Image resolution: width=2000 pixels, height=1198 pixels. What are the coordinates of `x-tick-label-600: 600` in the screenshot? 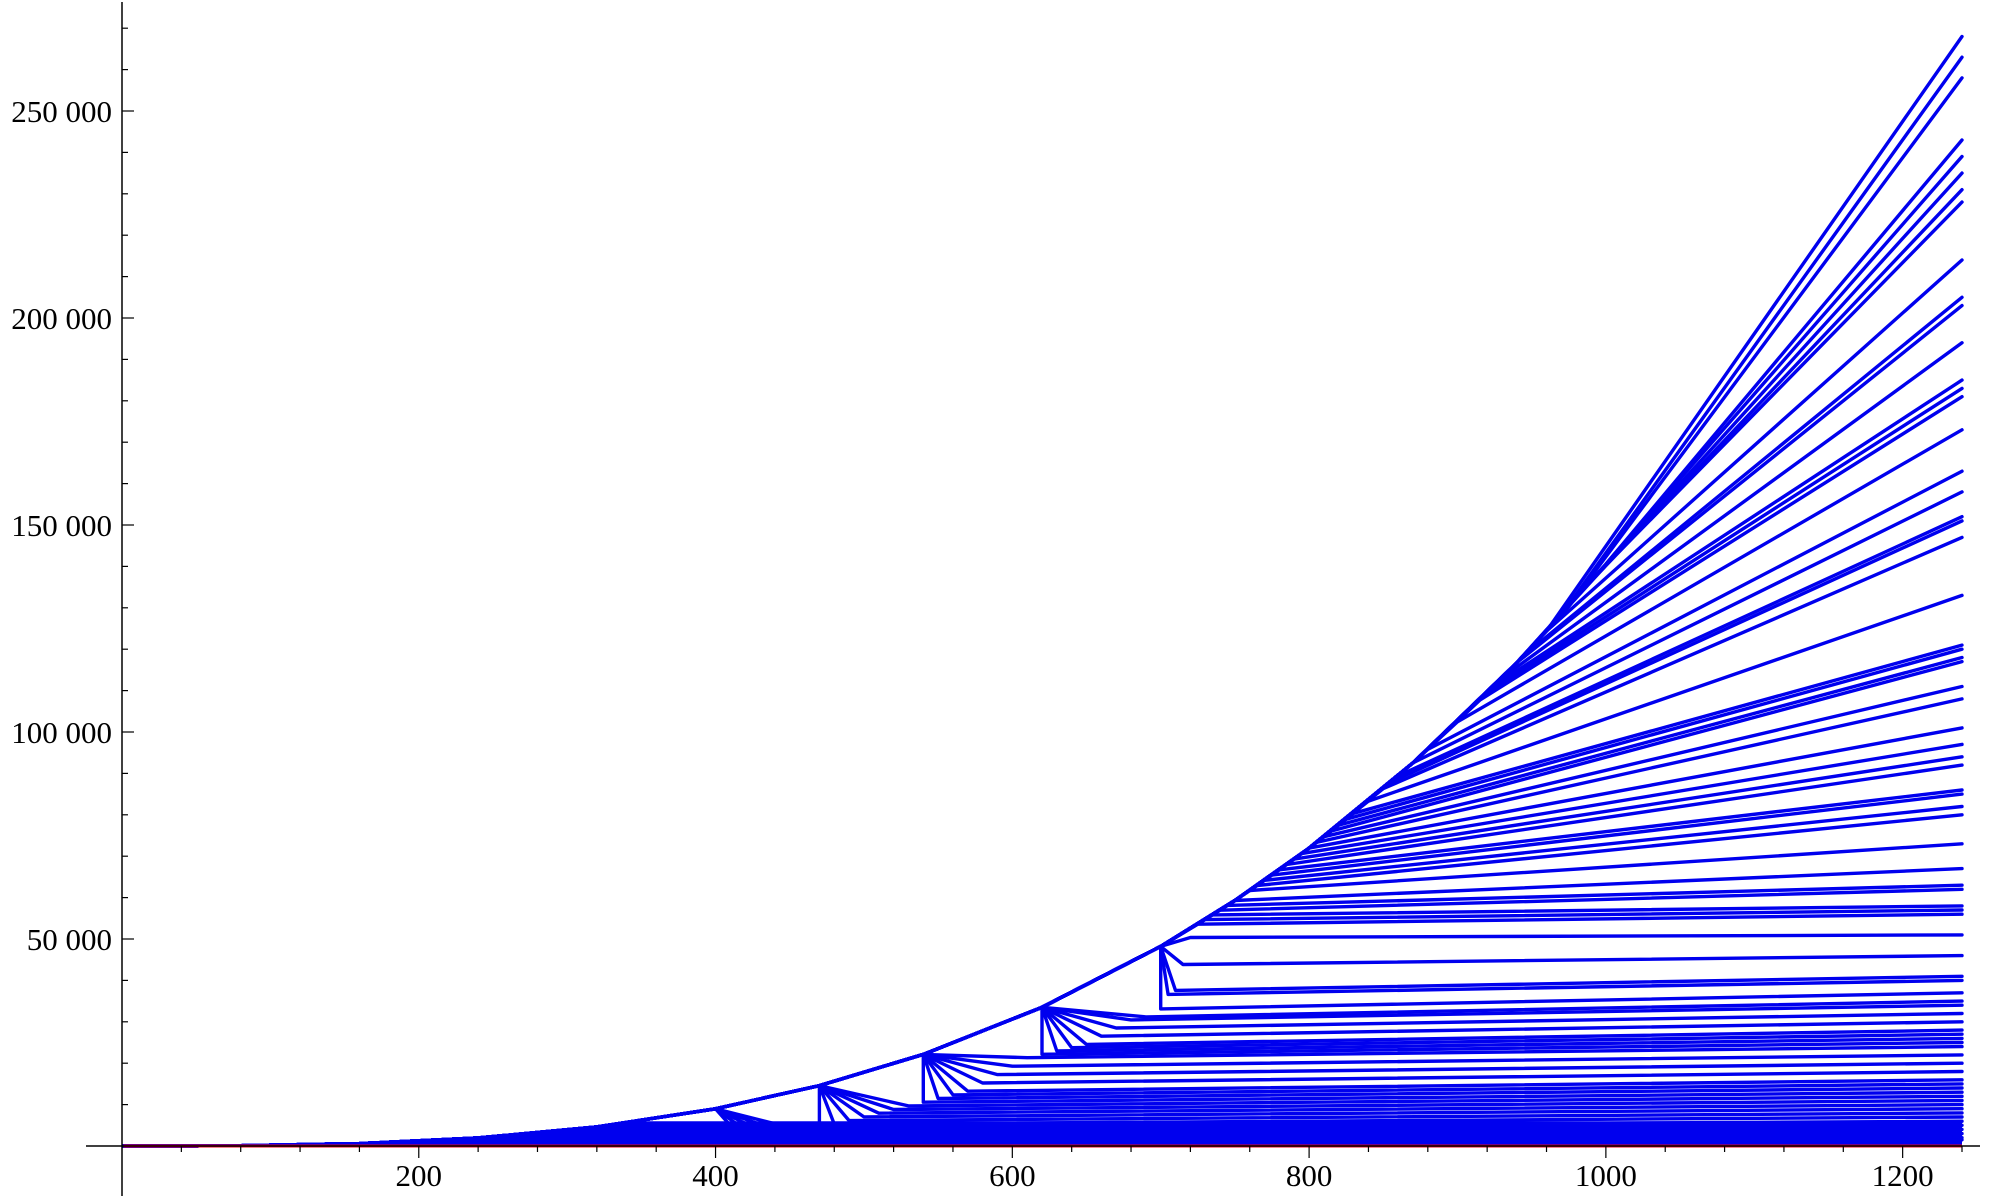 It's located at (1012, 1175).